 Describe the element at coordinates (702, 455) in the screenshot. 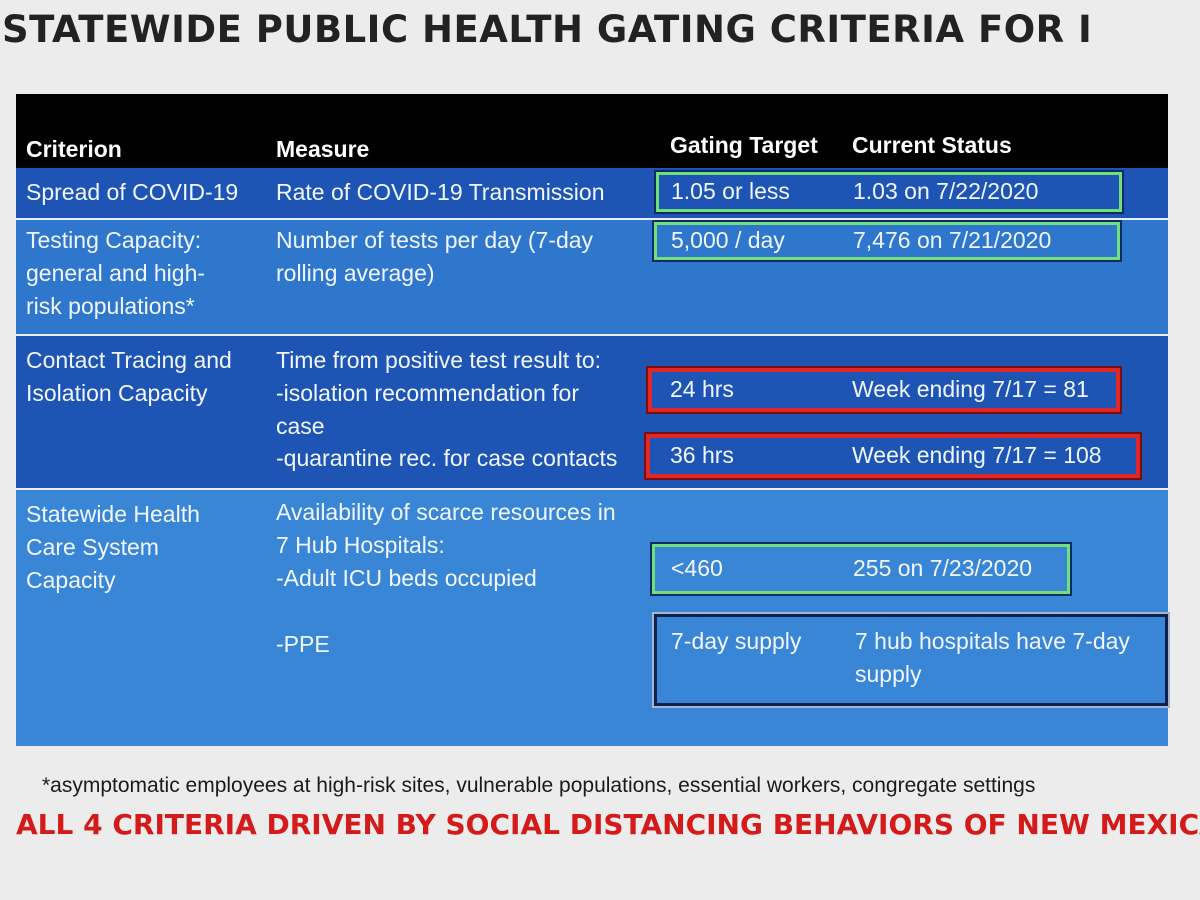

I see `gating-target-value: 36 hrs` at that location.